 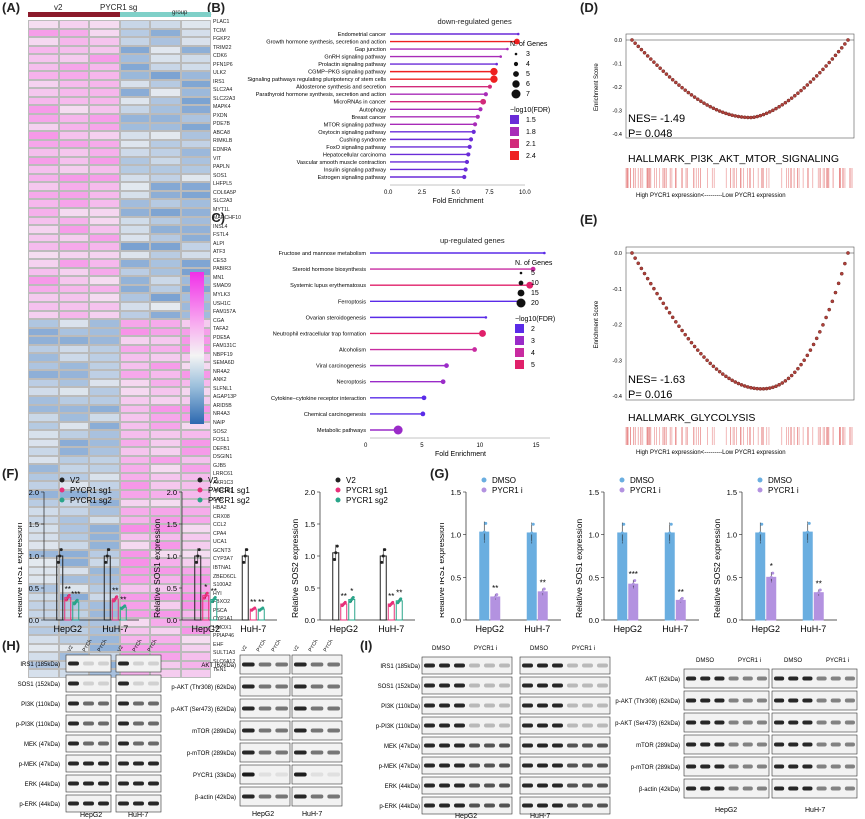 I want to click on gene-label: FAM131C, so click(x=225, y=346).